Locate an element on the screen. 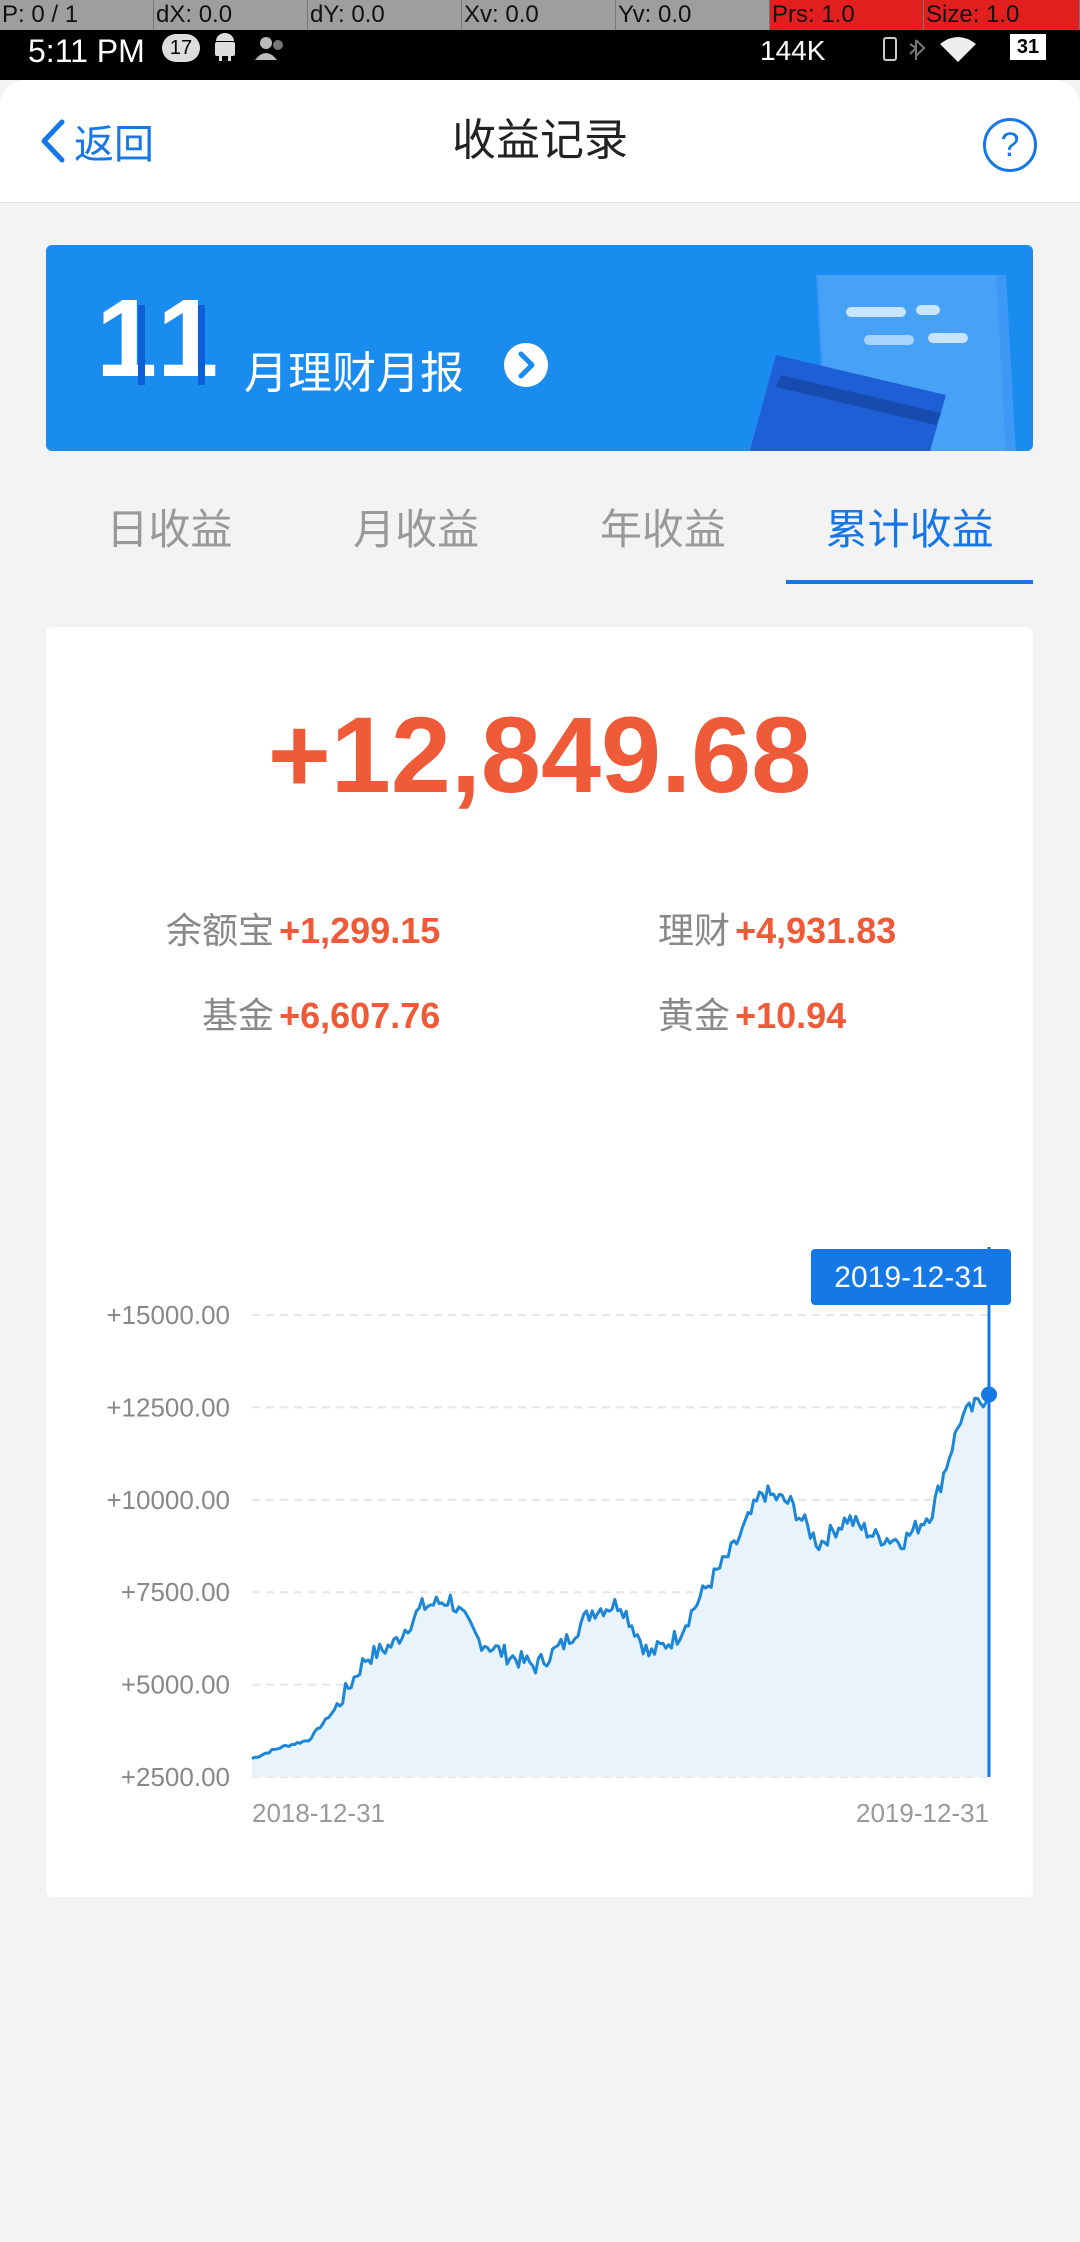 The image size is (1080, 2242). breakdown-value: +4,931.83 is located at coordinates (816, 930).